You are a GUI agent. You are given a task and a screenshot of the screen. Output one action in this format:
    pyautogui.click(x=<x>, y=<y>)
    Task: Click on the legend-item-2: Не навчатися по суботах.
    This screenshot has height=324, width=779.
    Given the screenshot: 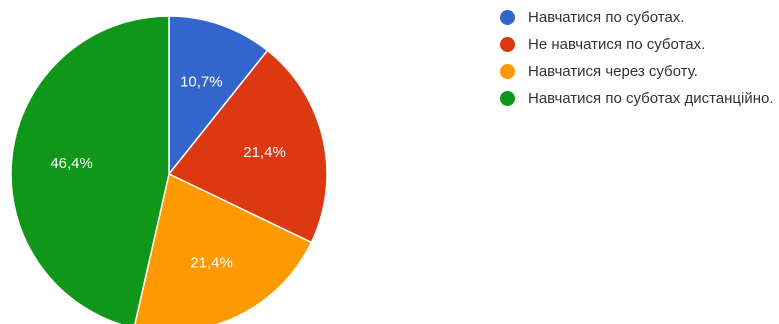 What is the action you would take?
    pyautogui.click(x=639, y=45)
    